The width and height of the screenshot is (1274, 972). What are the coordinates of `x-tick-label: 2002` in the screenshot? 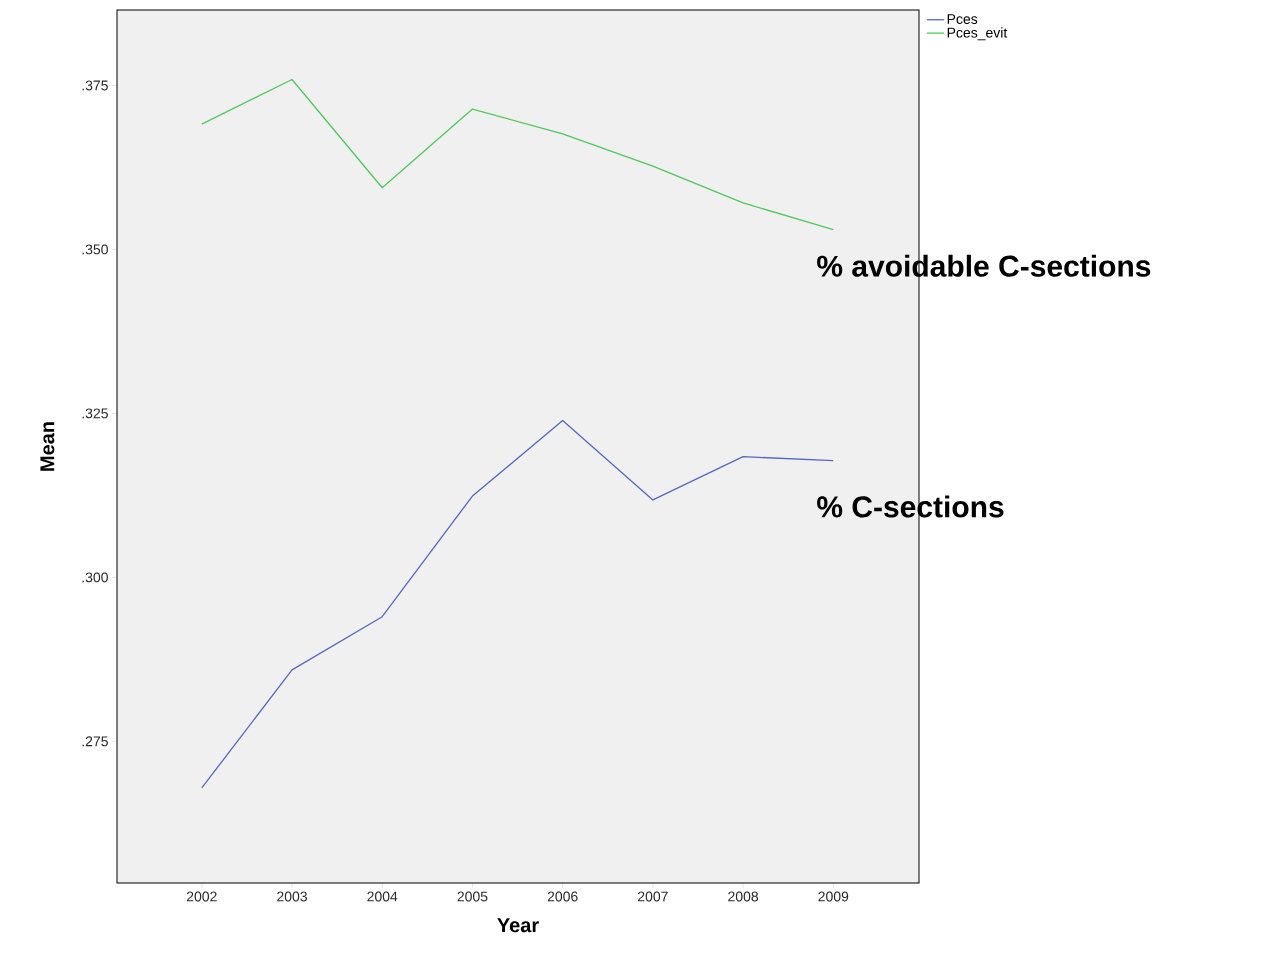 It's located at (201, 896).